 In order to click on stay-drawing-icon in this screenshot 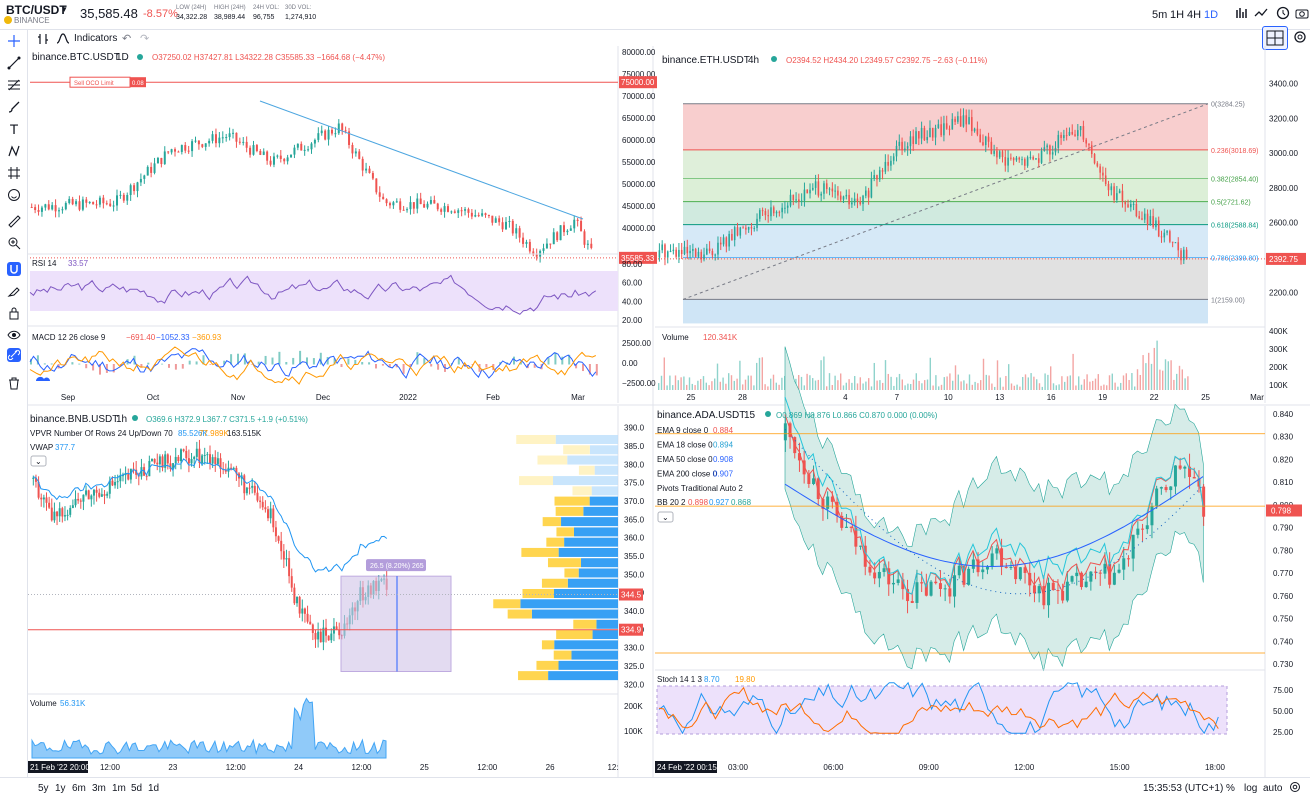, I will do `click(14, 291)`.